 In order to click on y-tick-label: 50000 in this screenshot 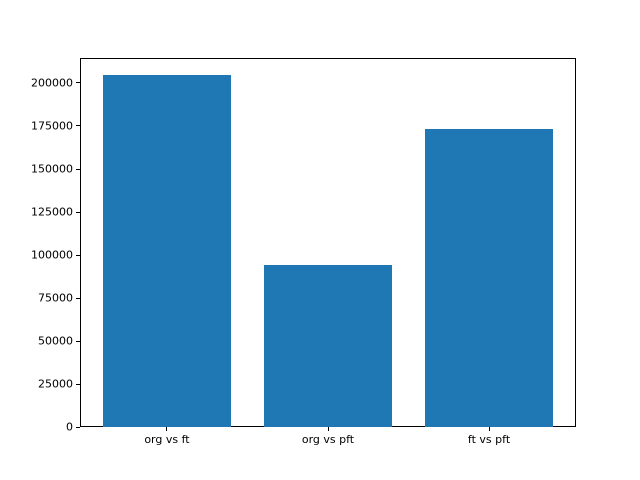, I will do `click(55, 341)`.